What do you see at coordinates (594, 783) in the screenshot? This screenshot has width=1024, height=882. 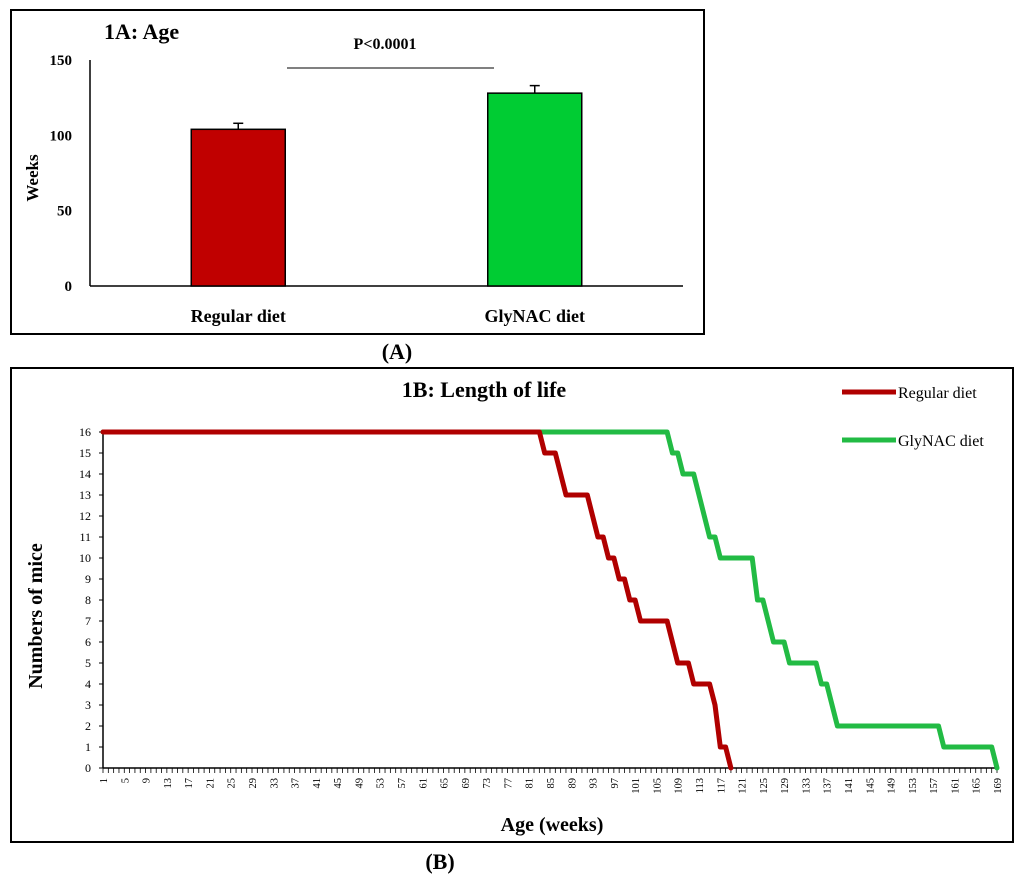 I see `x-tick-label: 93` at bounding box center [594, 783].